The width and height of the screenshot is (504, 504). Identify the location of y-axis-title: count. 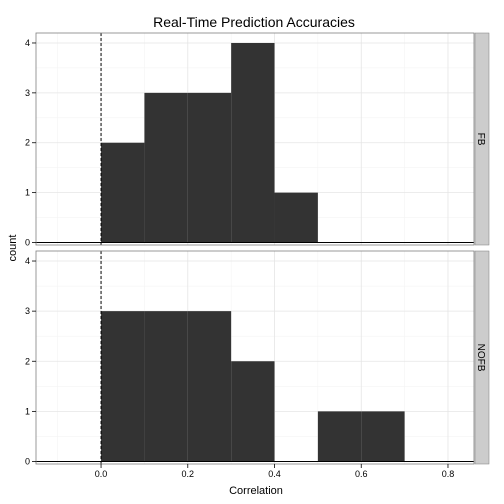
(13, 248).